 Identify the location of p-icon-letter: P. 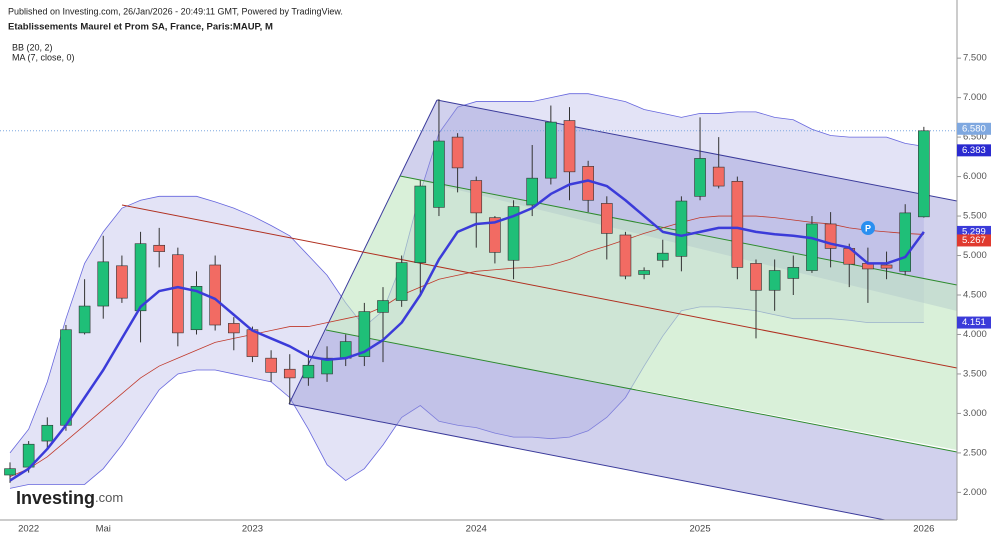
(868, 228).